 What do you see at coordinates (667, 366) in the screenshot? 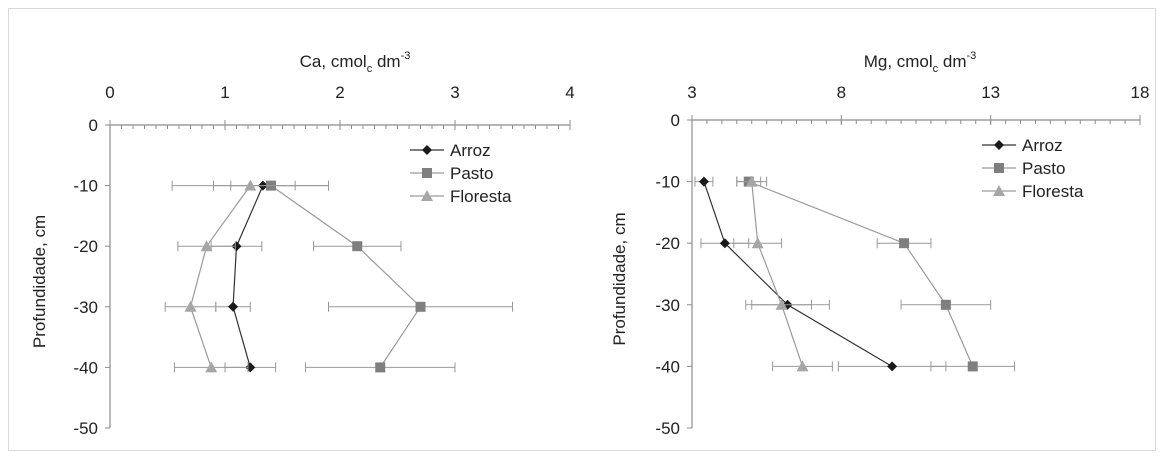
I see `mg-y-tick-label: -40` at bounding box center [667, 366].